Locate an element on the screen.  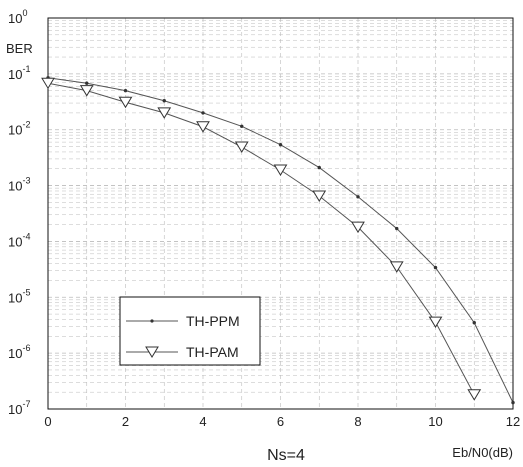
legend-marker-th-pam is located at coordinates (152, 352).